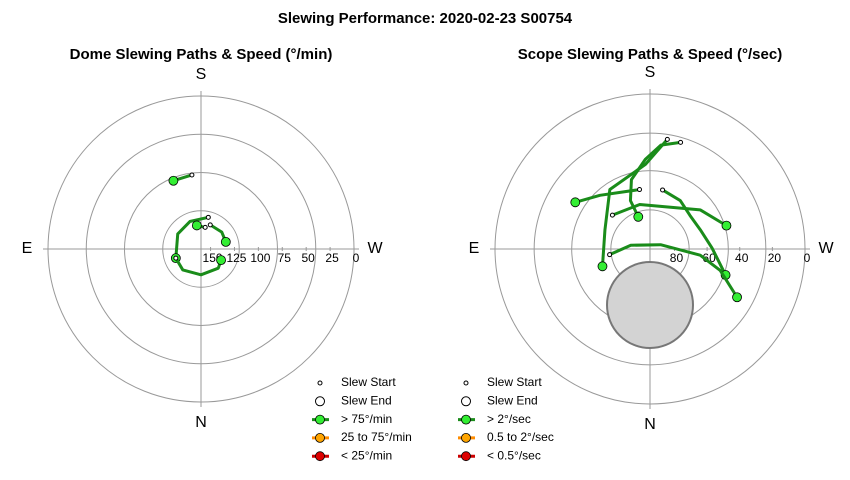 Image resolution: width=850 pixels, height=480 pixels. What do you see at coordinates (677, 258) in the screenshot?
I see `r-tick-label: 80` at bounding box center [677, 258].